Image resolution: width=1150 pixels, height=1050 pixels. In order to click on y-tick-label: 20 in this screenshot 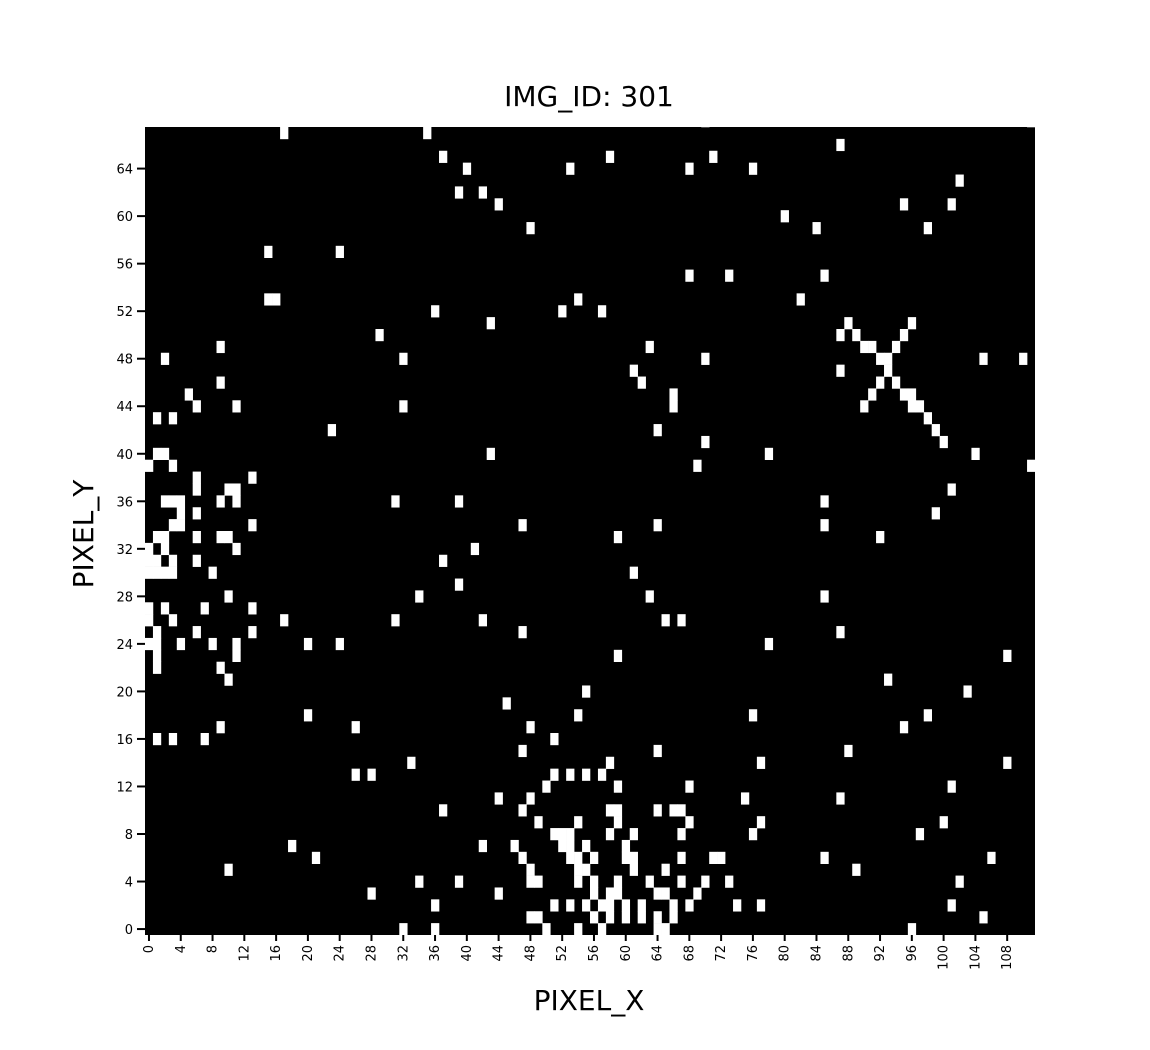, I will do `click(124, 692)`.